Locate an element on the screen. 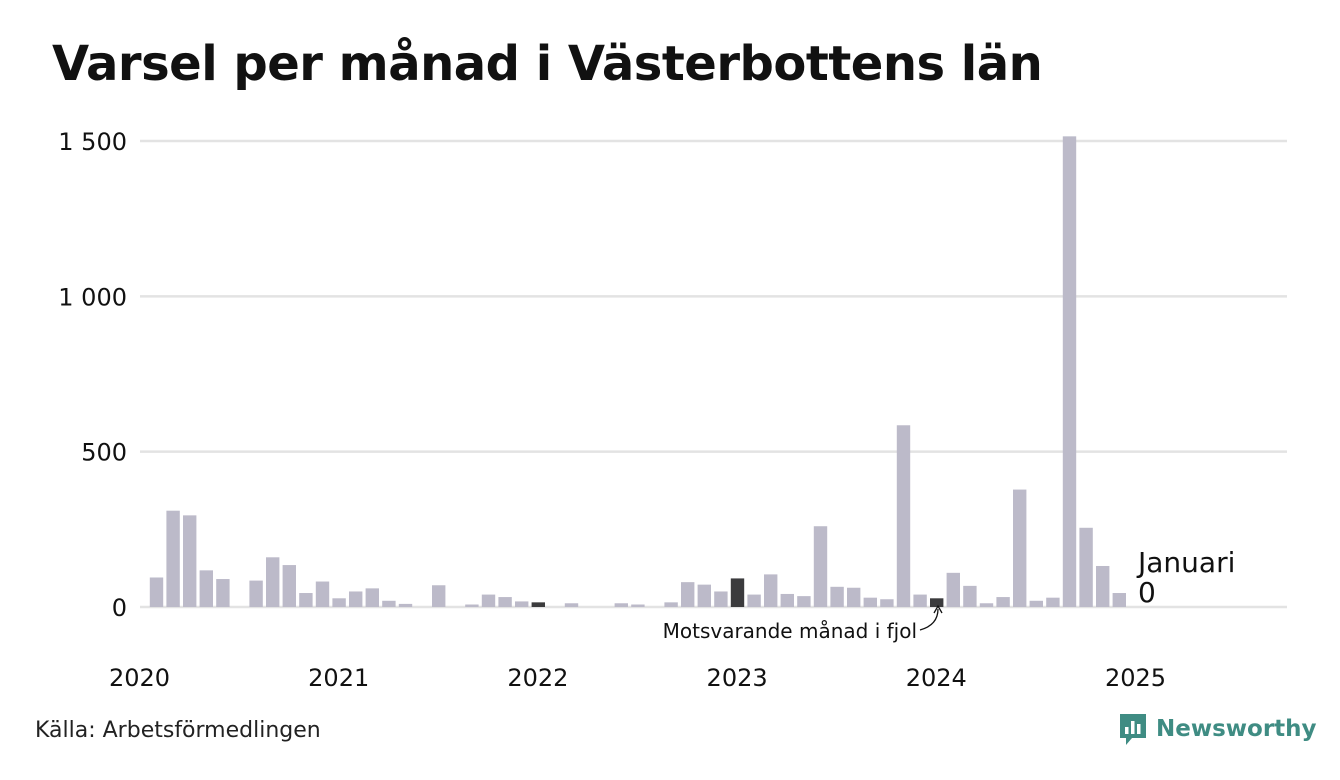 The width and height of the screenshot is (1340, 780). x-tick-label: 2021 is located at coordinates (338, 678).